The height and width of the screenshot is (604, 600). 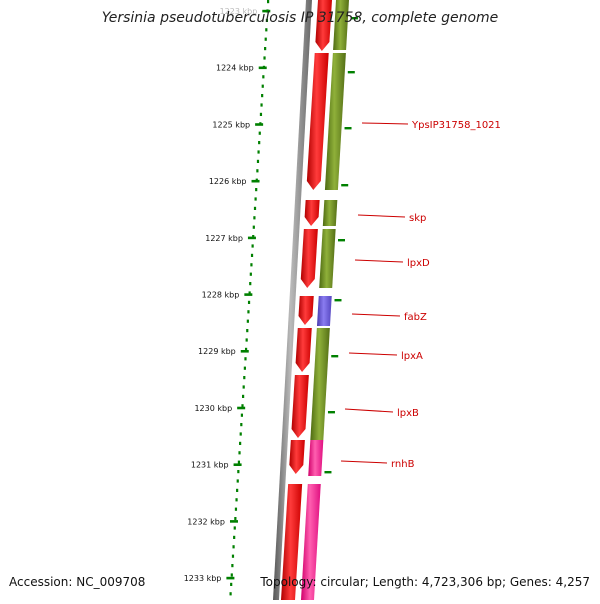 I want to click on gene-label: lpxD, so click(x=418, y=263).